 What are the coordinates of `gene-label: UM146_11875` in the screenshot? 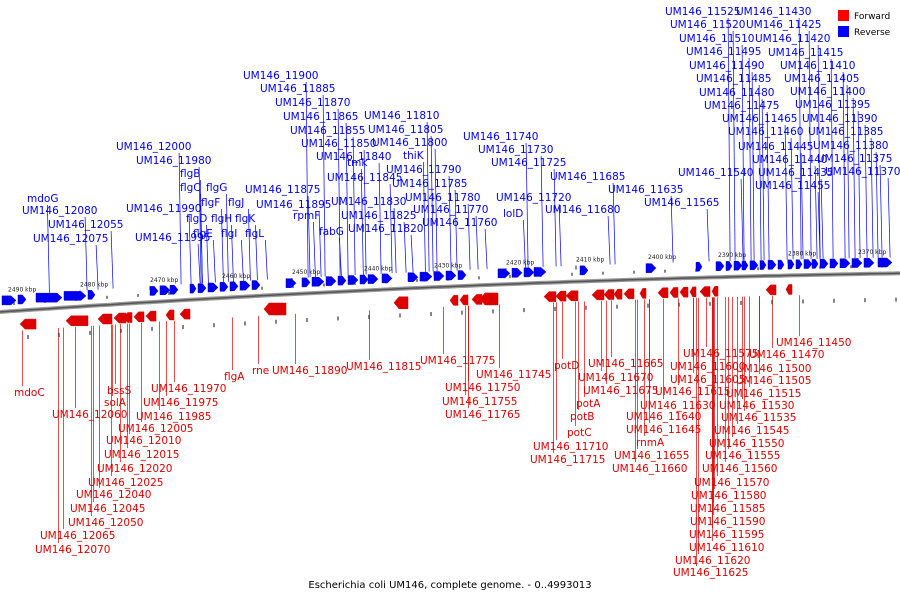 It's located at (282, 190).